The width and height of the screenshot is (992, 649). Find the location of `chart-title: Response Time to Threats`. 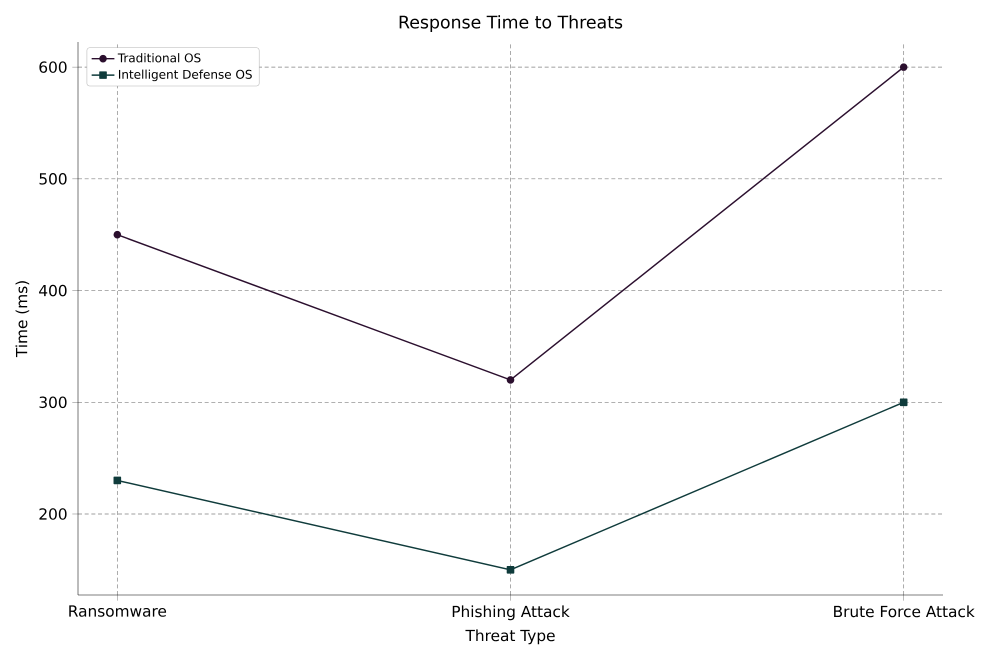

chart-title: Response Time to Threats is located at coordinates (511, 23).